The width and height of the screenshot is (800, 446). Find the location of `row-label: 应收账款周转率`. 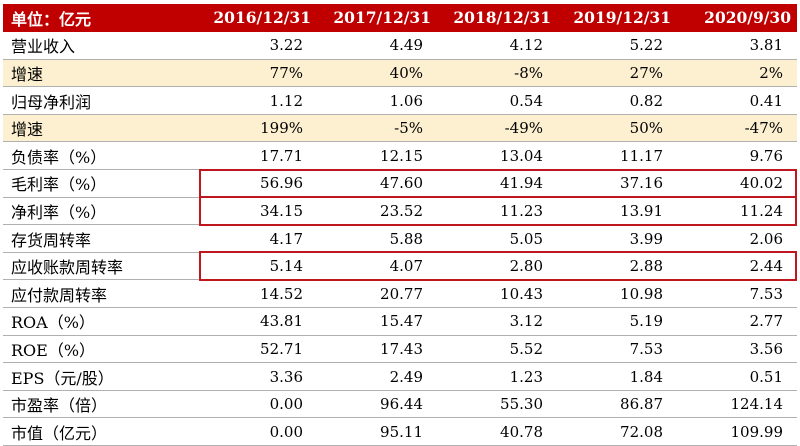

row-label: 应收账款周转率 is located at coordinates (67, 268).